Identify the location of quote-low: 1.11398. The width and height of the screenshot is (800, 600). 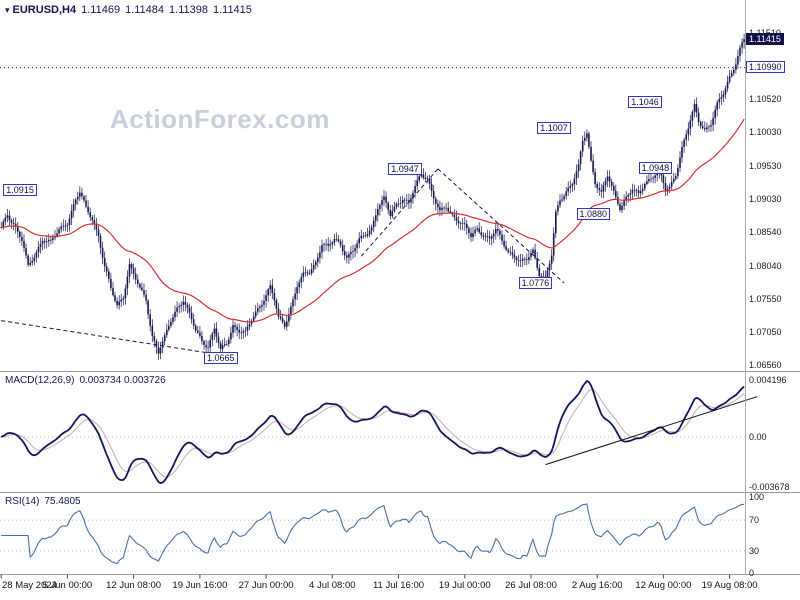
(188, 10).